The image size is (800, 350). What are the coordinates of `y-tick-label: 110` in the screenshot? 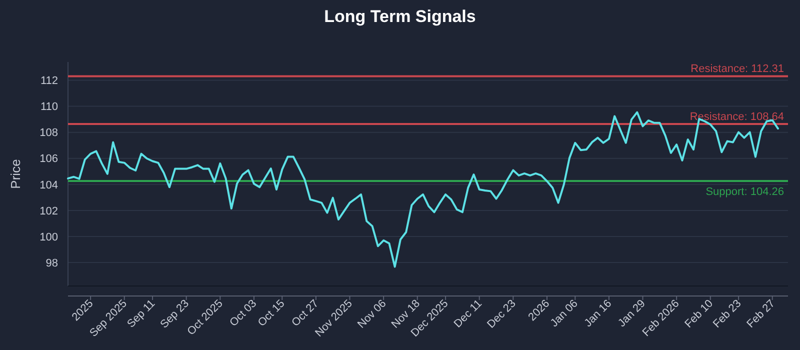 It's located at (49, 107).